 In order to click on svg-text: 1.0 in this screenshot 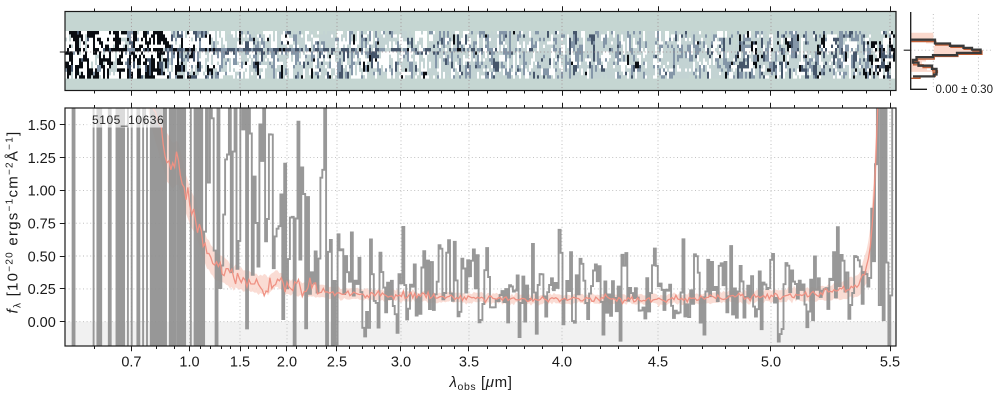, I will do `click(189, 363)`.